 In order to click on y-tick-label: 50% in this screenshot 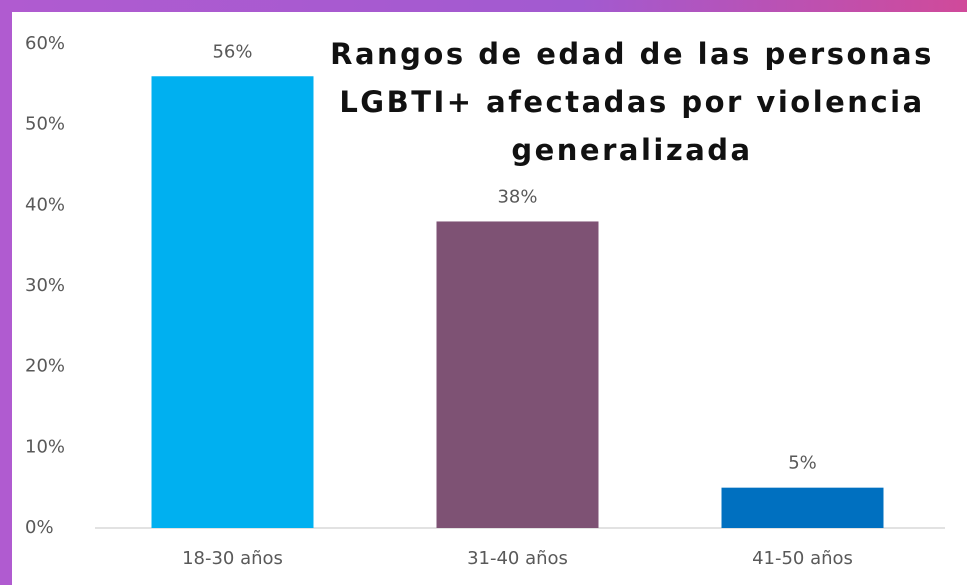, I will do `click(45, 124)`.